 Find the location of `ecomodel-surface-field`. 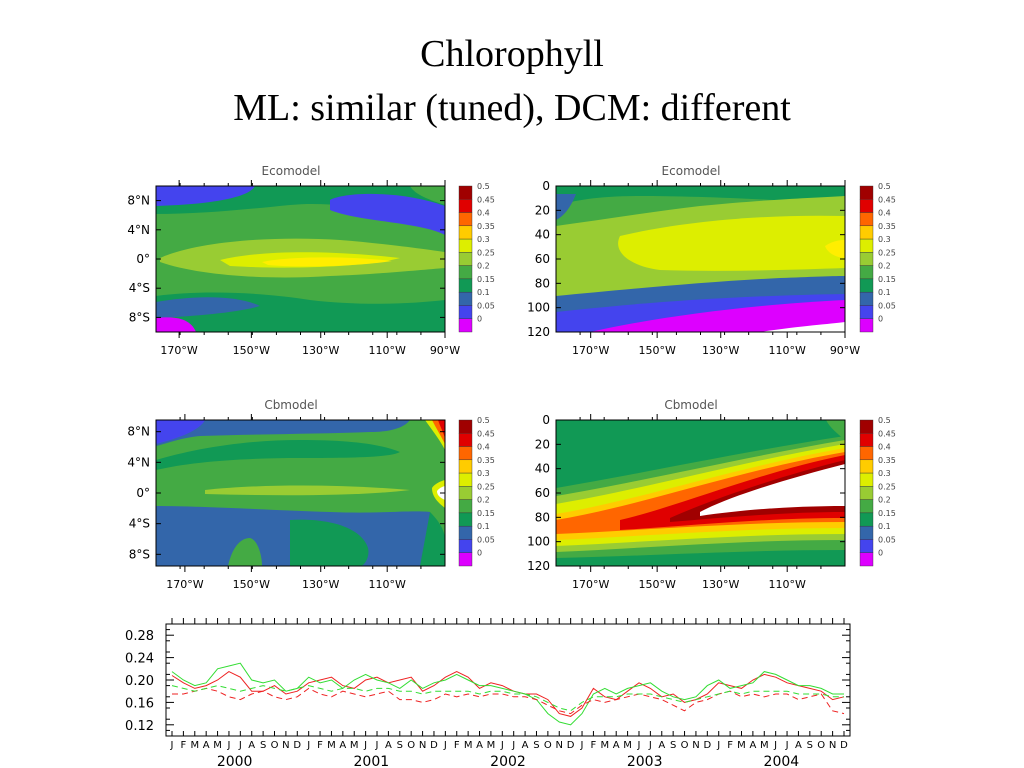

ecomodel-surface-field is located at coordinates (300, 259).